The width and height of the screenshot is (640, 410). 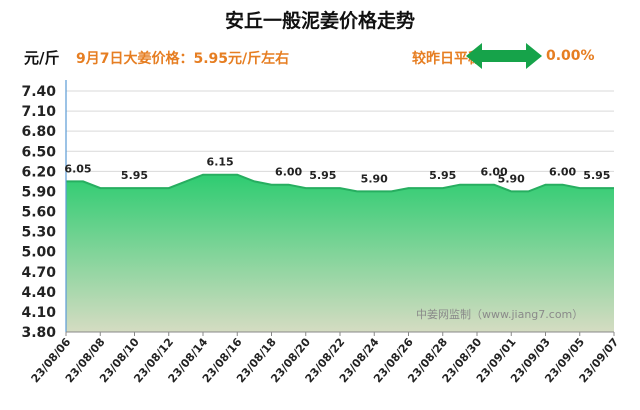 What do you see at coordinates (38, 112) in the screenshot?
I see `y-tick-label: 7.10` at bounding box center [38, 112].